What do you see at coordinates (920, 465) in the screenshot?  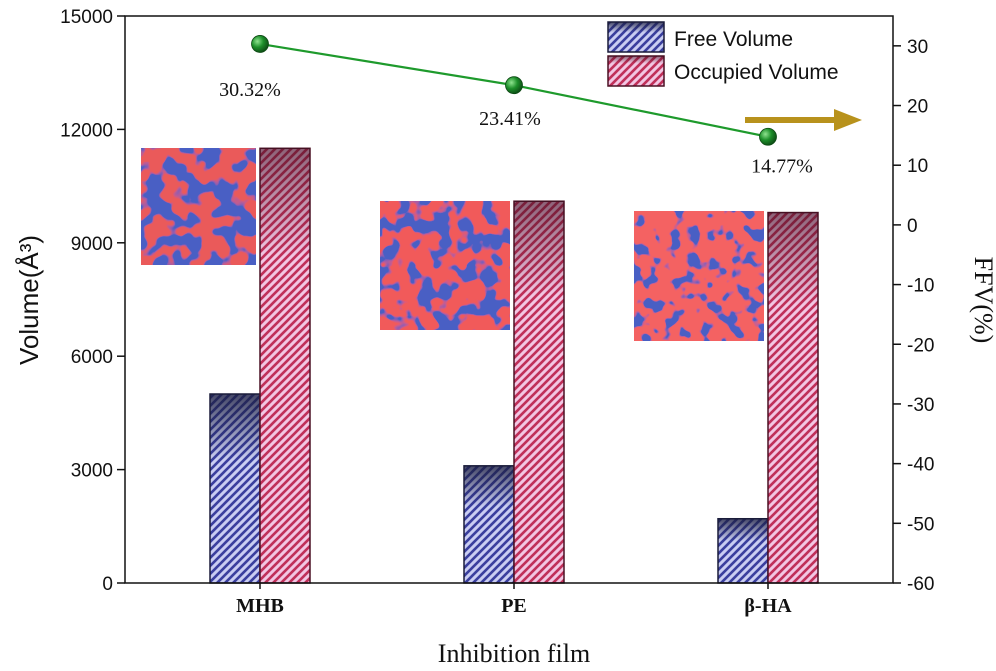 I see `y2-tick-label: -40` at bounding box center [920, 465].